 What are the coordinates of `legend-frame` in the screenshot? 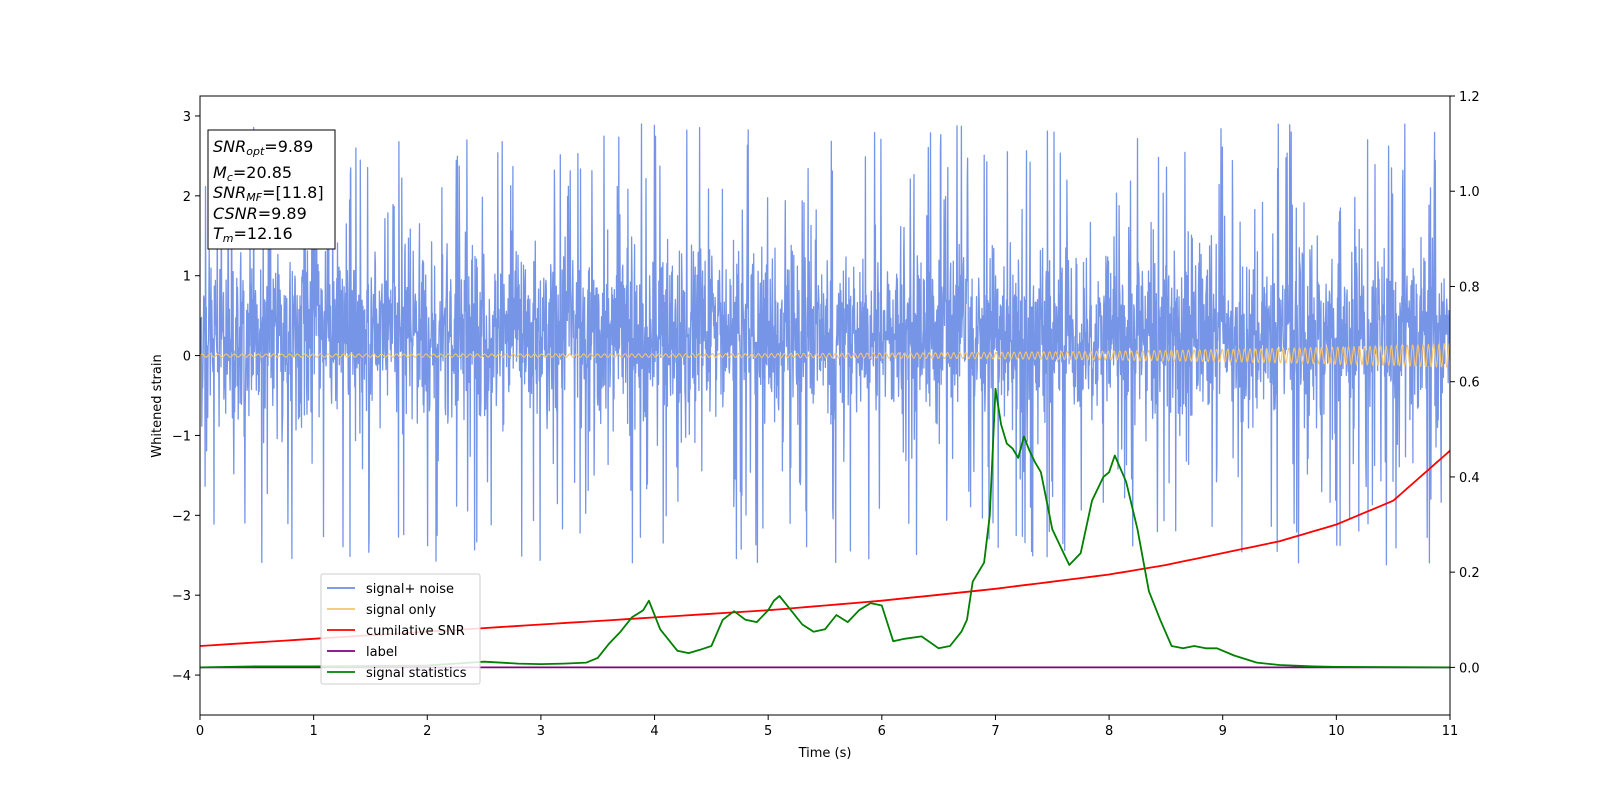 It's located at (400, 629).